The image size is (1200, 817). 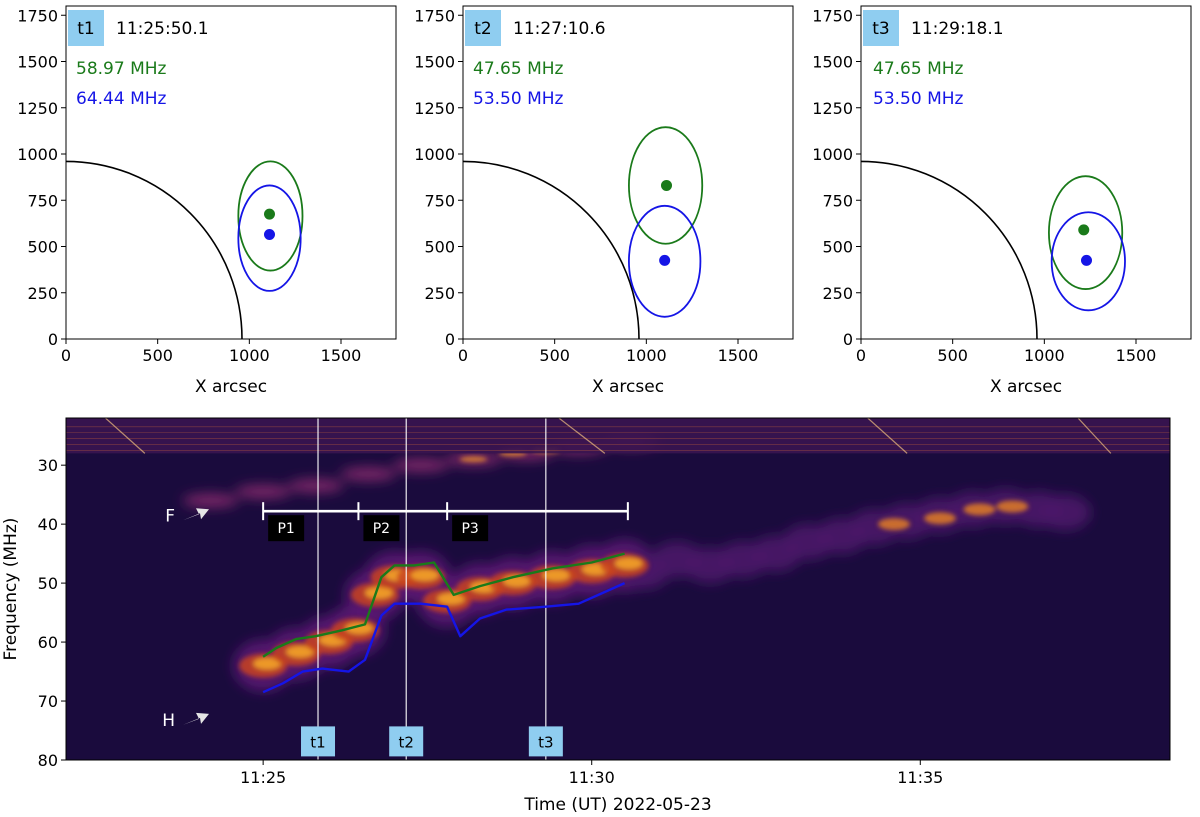 I want to click on panel-t3-source-centroid-blue, so click(x=1086, y=260).